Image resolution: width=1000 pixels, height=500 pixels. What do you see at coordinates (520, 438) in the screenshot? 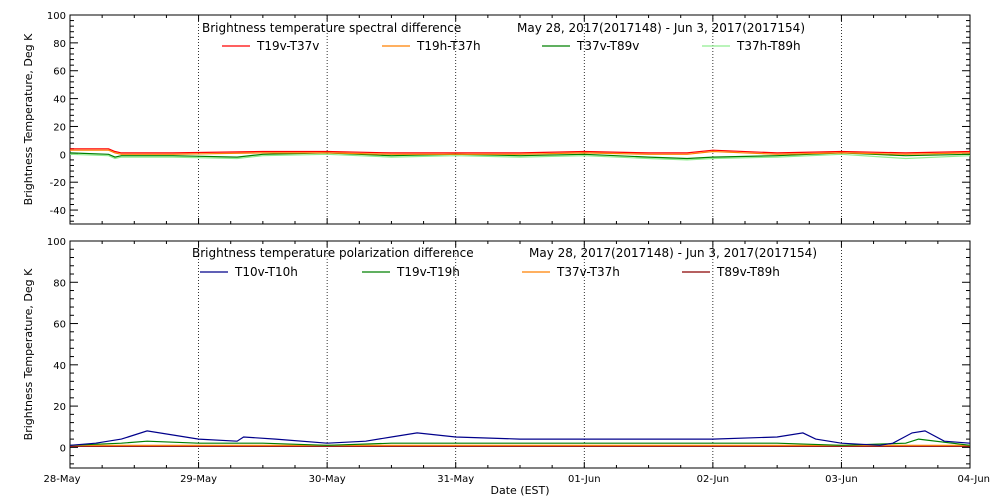
I see `series-line-T10v-T10h` at bounding box center [520, 438].